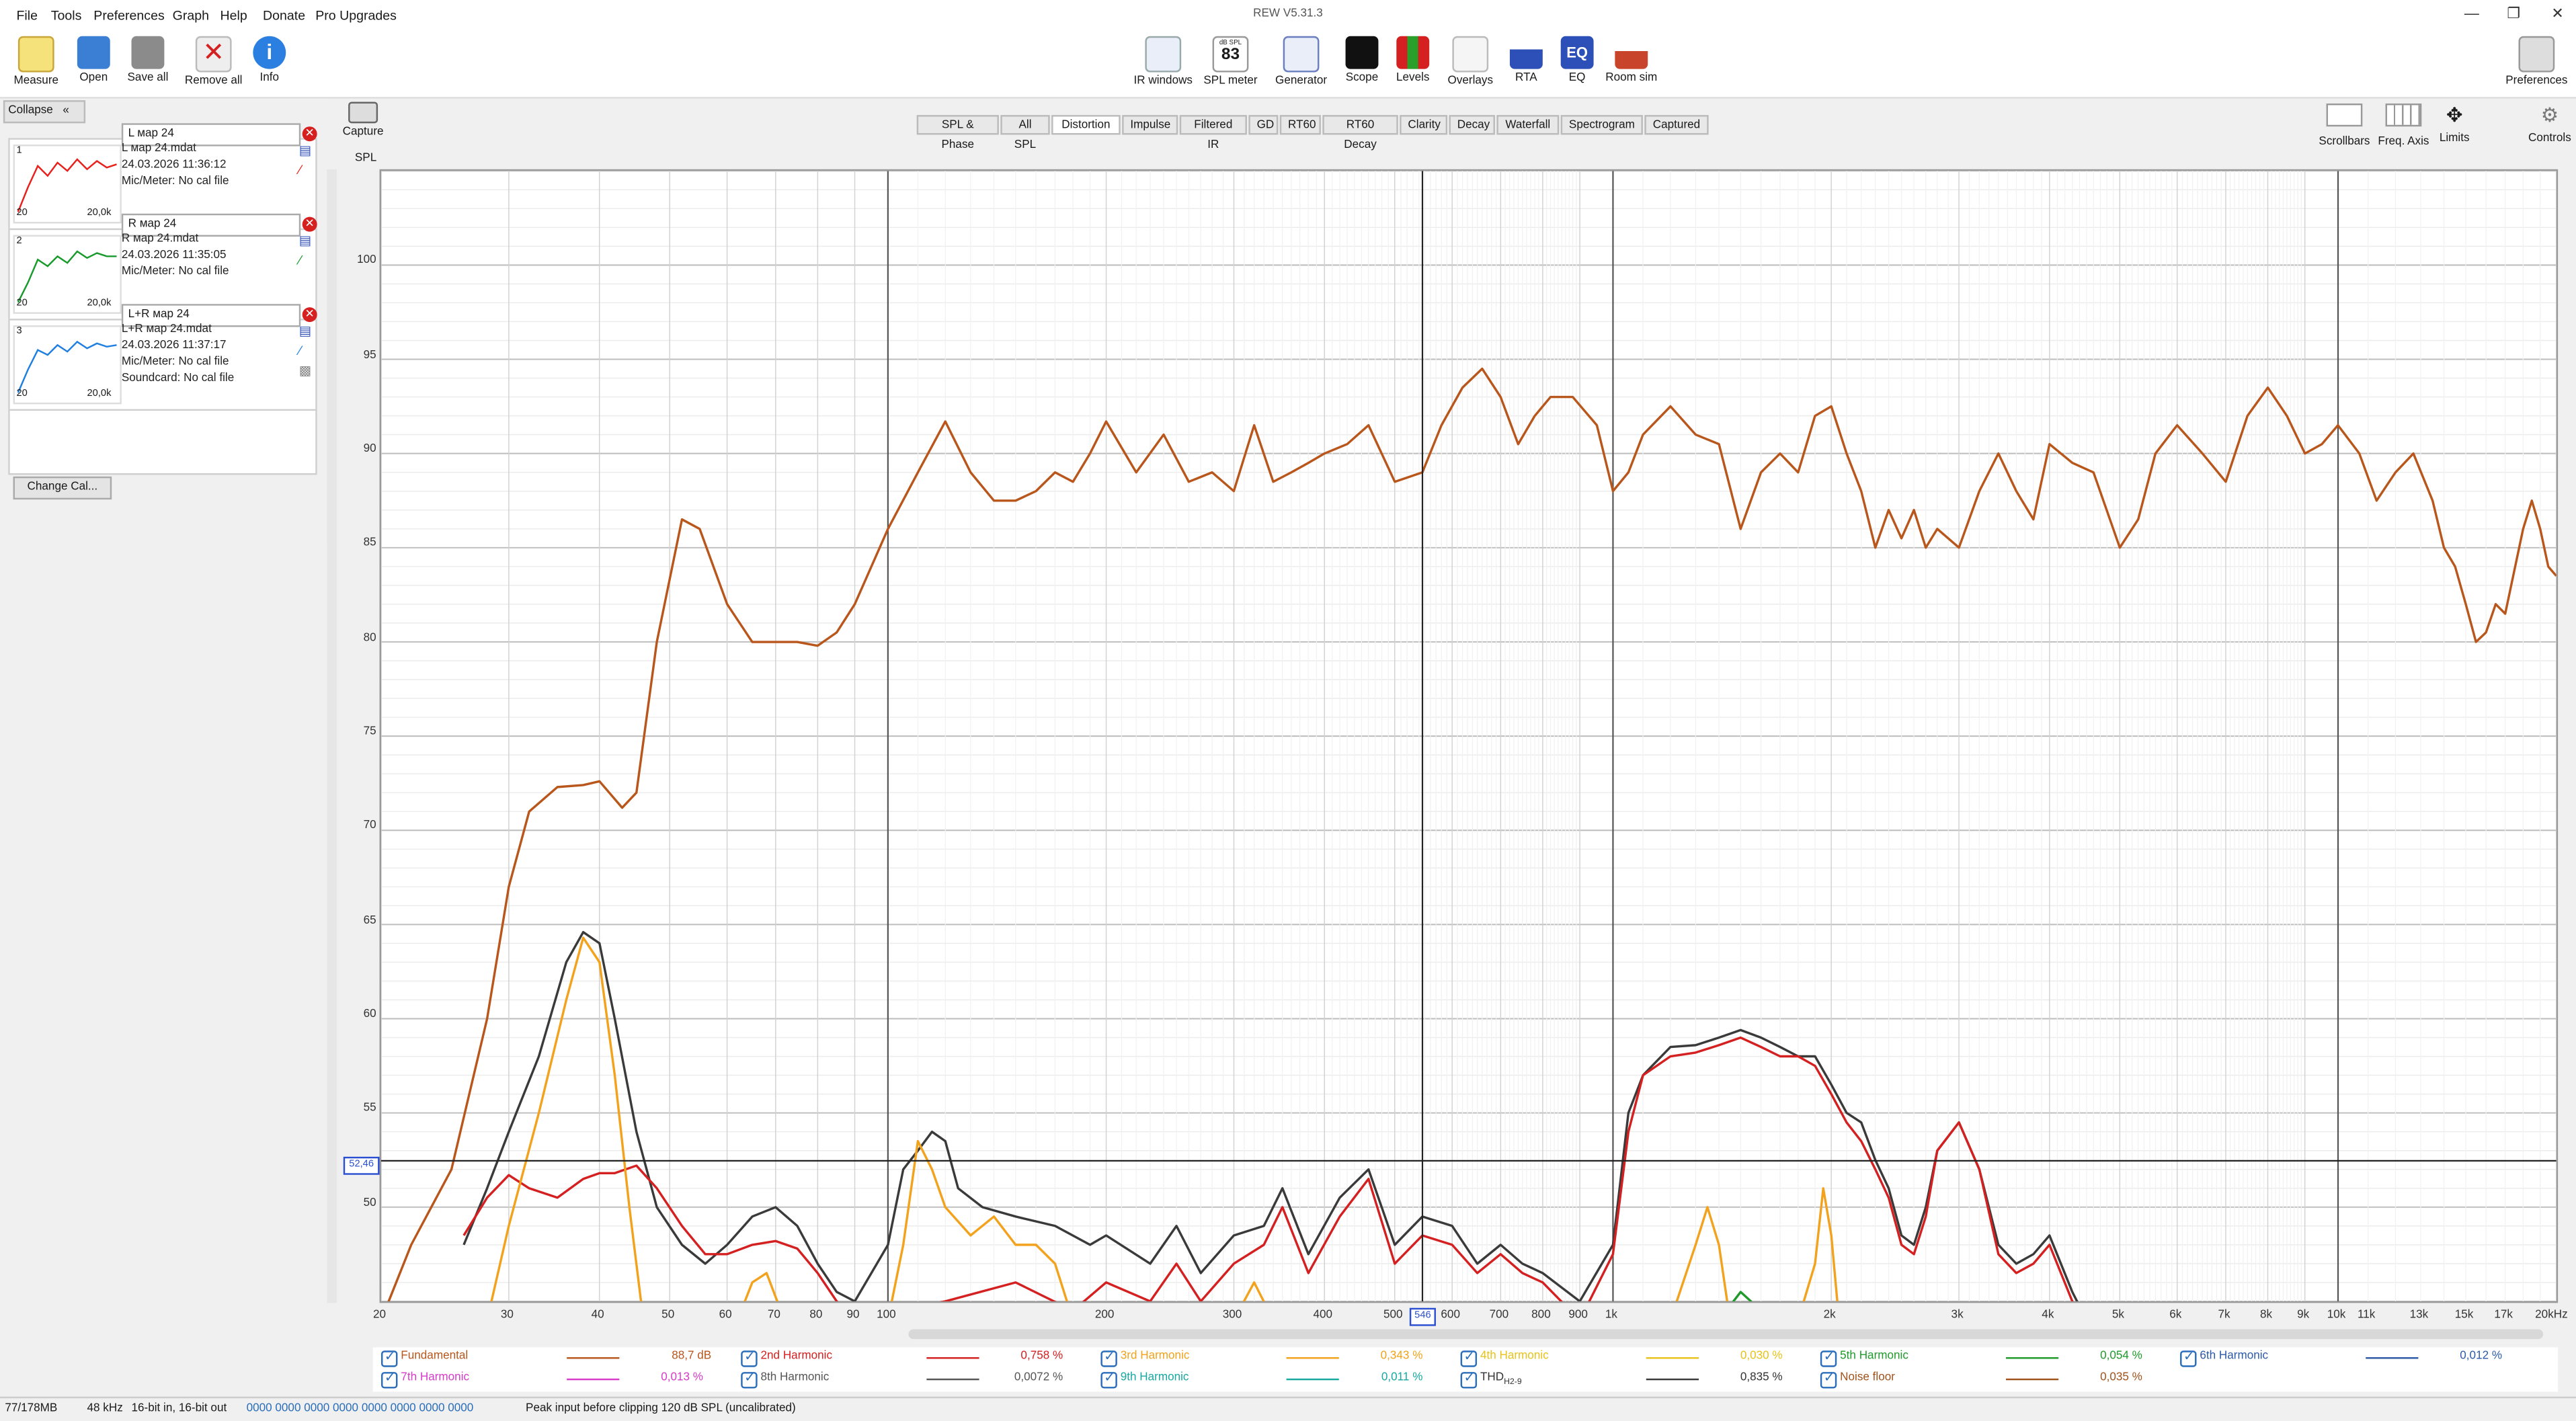 The height and width of the screenshot is (1421, 2576). What do you see at coordinates (1413, 60) in the screenshot?
I see `levels-button: Levels` at bounding box center [1413, 60].